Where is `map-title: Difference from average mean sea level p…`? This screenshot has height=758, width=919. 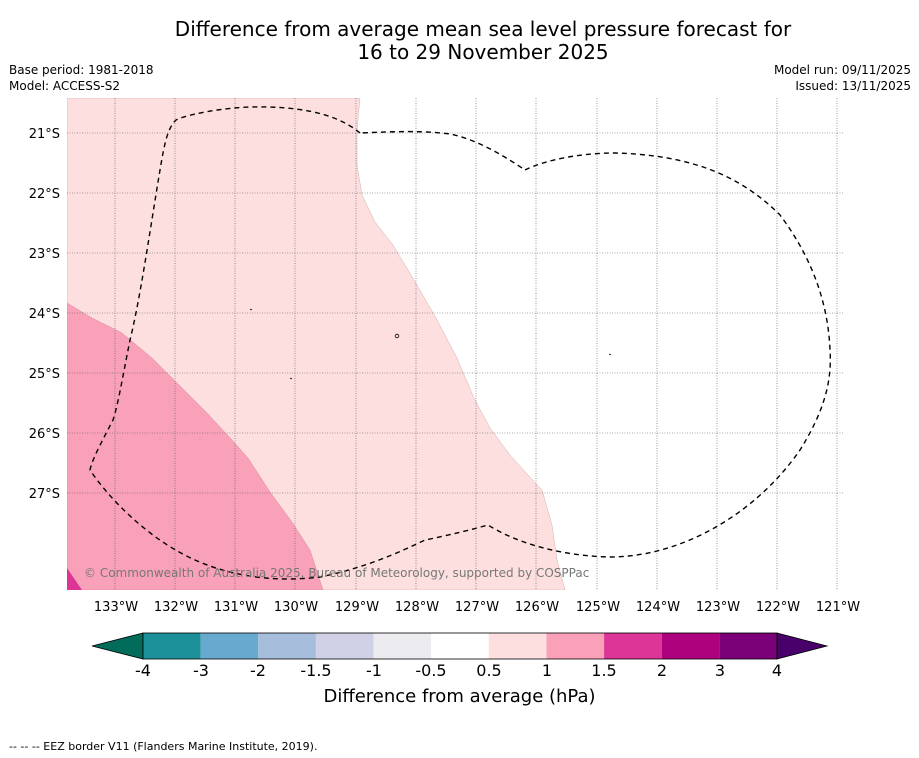
map-title: Difference from average mean sea level p… is located at coordinates (459, 41).